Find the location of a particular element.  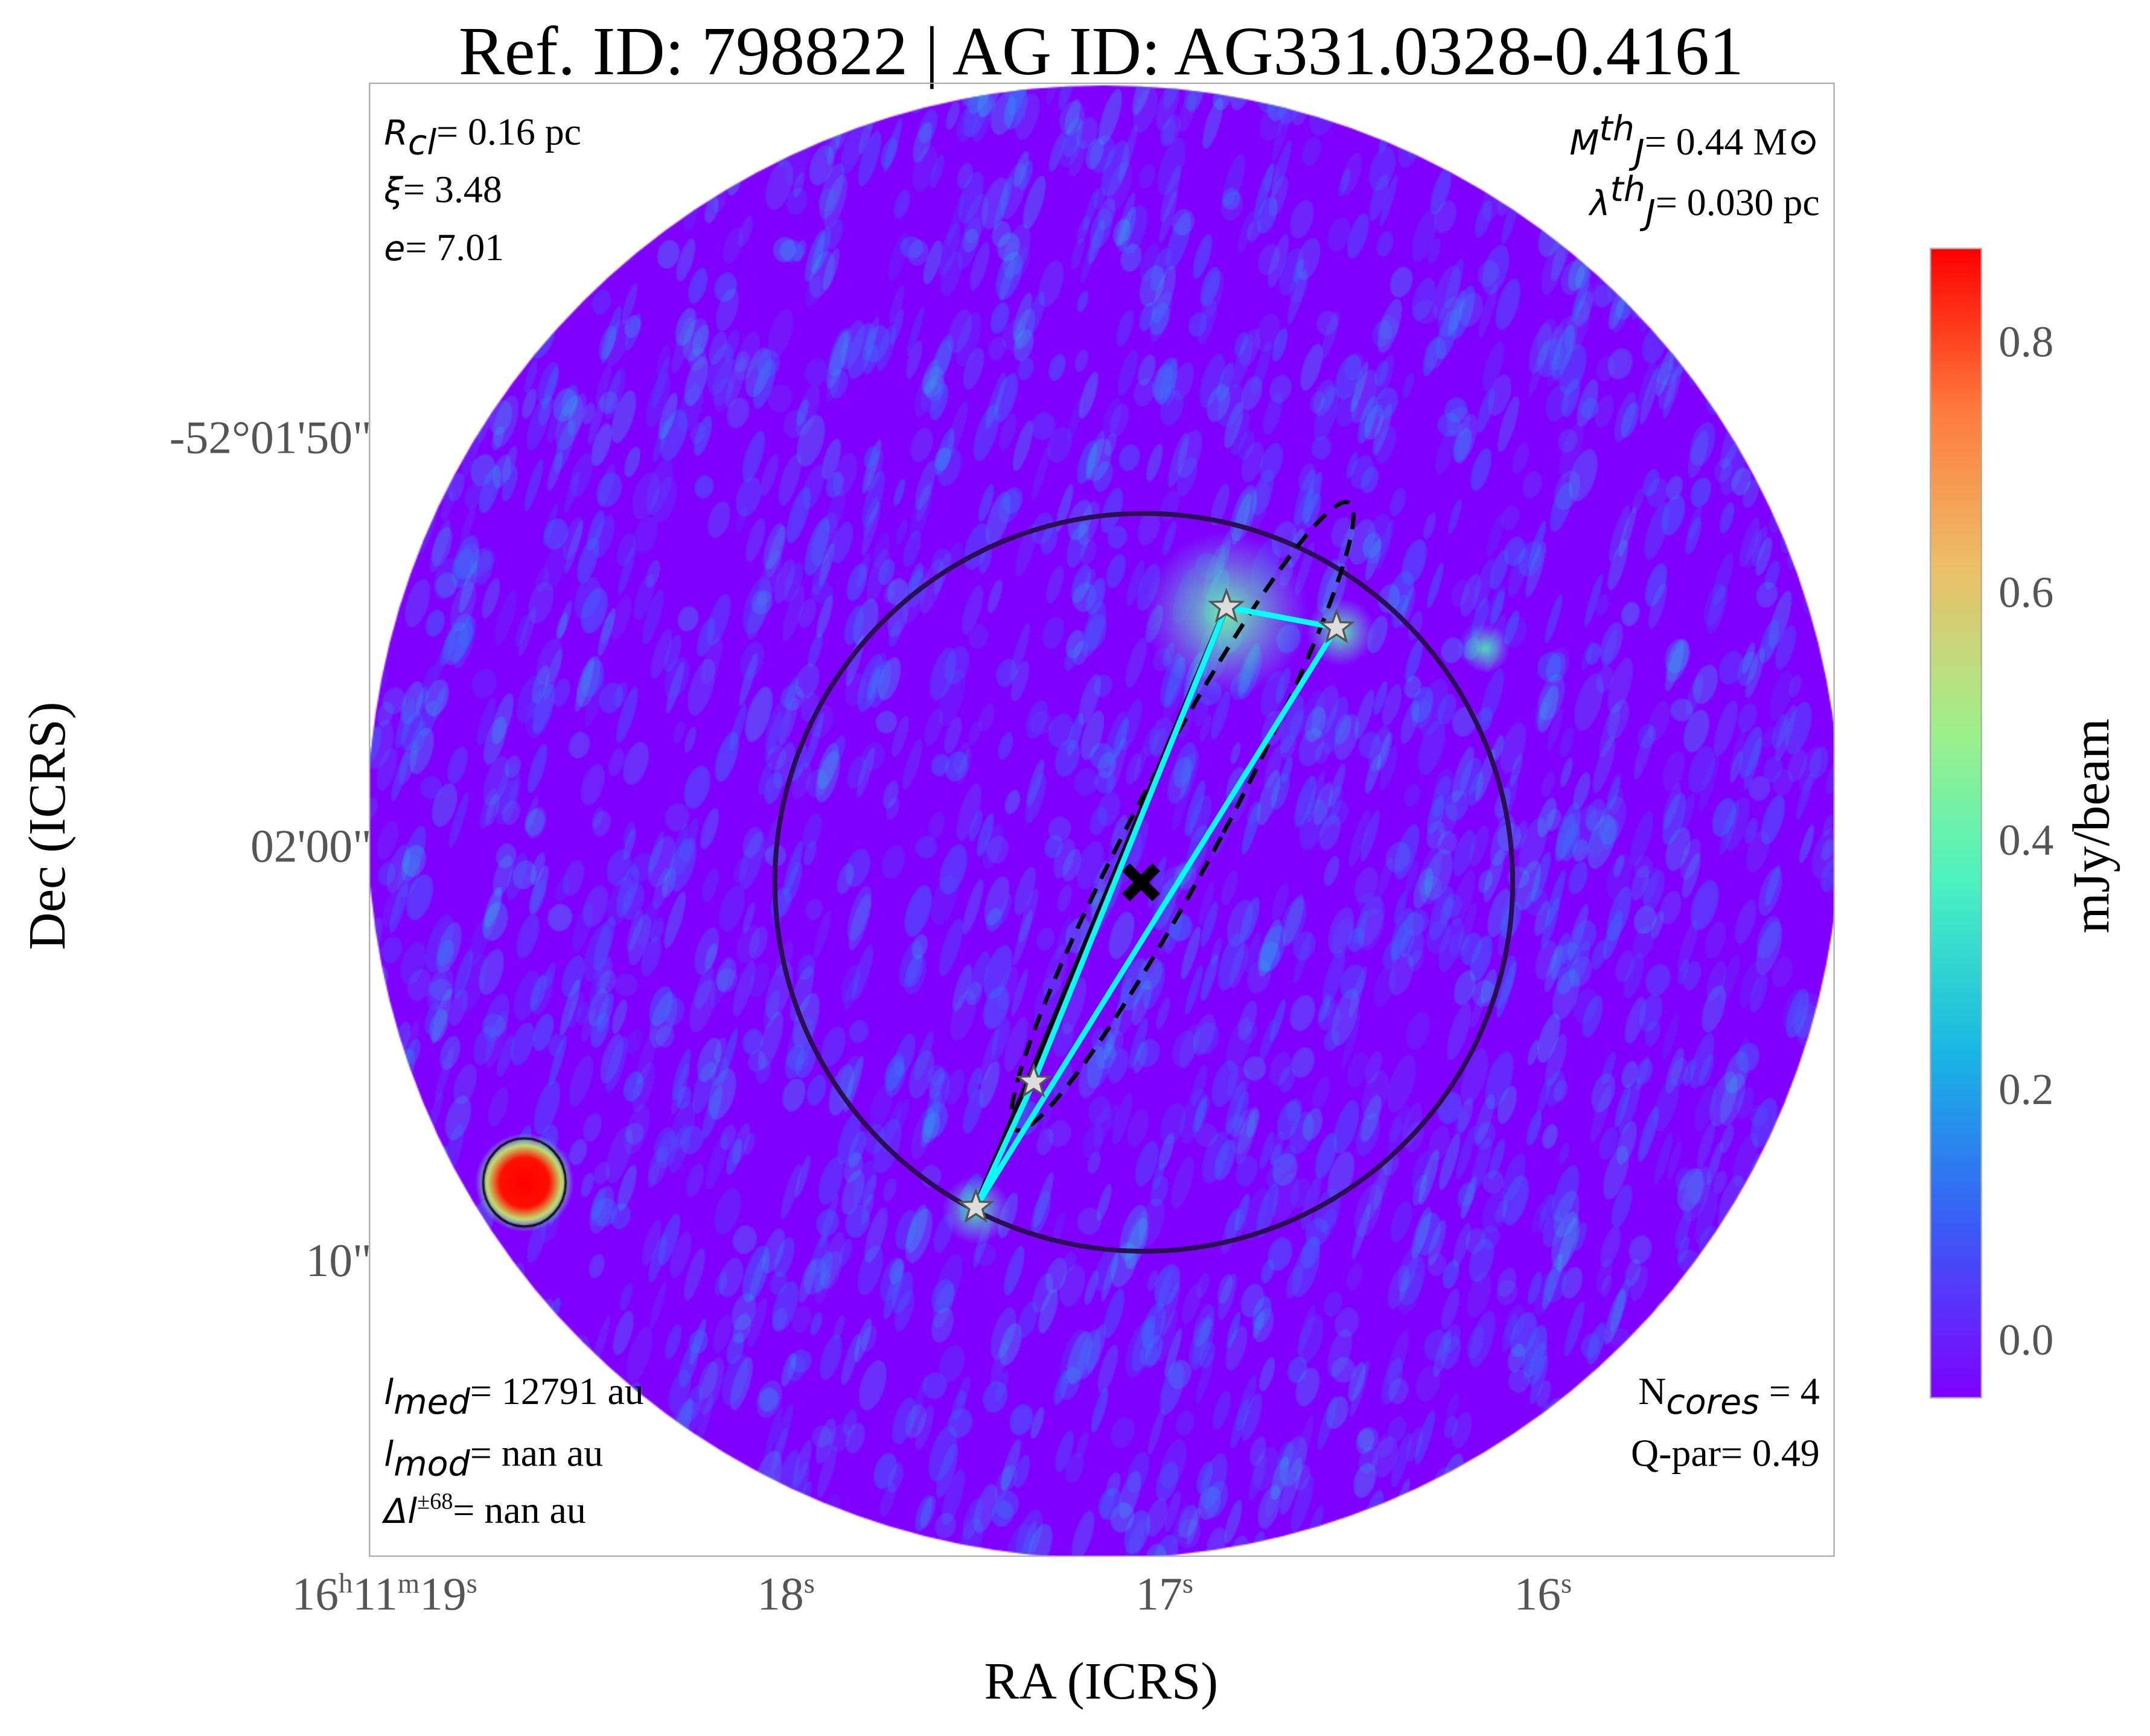

x-tick-label: 16s is located at coordinates (1543, 1595).